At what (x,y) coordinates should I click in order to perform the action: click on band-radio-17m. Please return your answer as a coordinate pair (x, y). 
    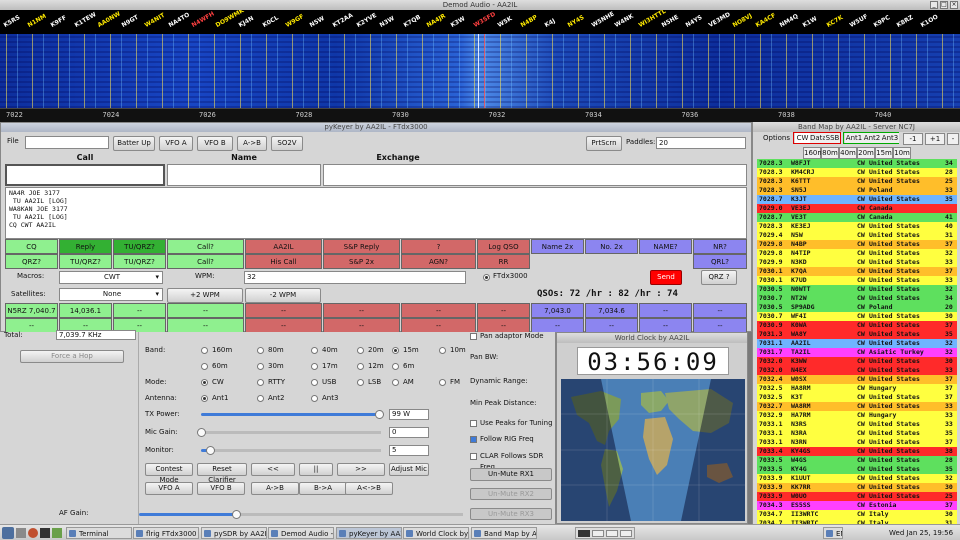
    Looking at the image, I should click on (314, 366).